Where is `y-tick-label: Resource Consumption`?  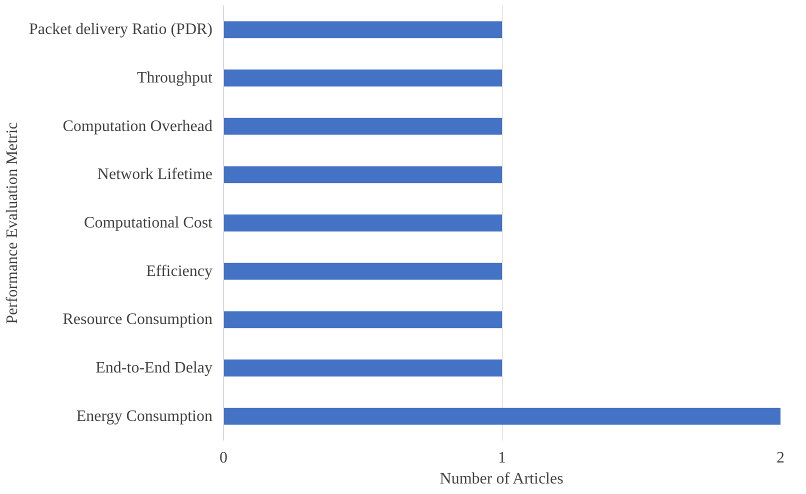
y-tick-label: Resource Consumption is located at coordinates (137, 319).